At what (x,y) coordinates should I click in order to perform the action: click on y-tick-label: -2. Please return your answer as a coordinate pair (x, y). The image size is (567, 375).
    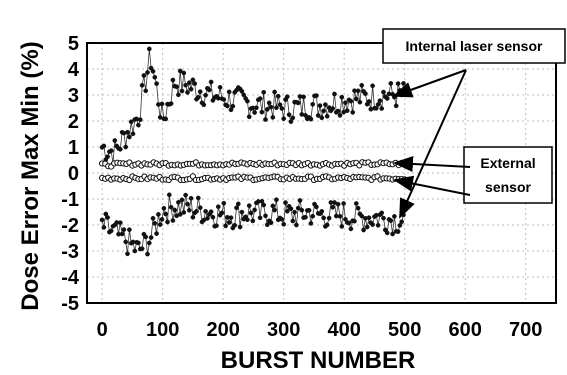
    Looking at the image, I should click on (70, 226).